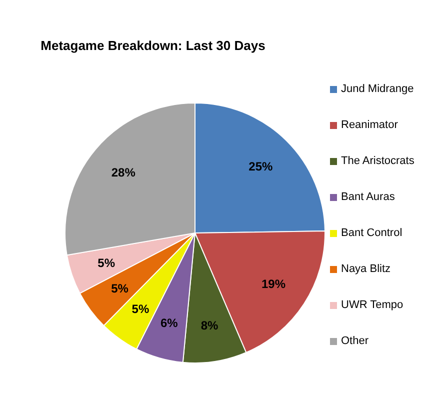 This screenshot has width=444, height=408. Describe the element at coordinates (372, 305) in the screenshot. I see `legend-label: UWR Tempo` at that location.